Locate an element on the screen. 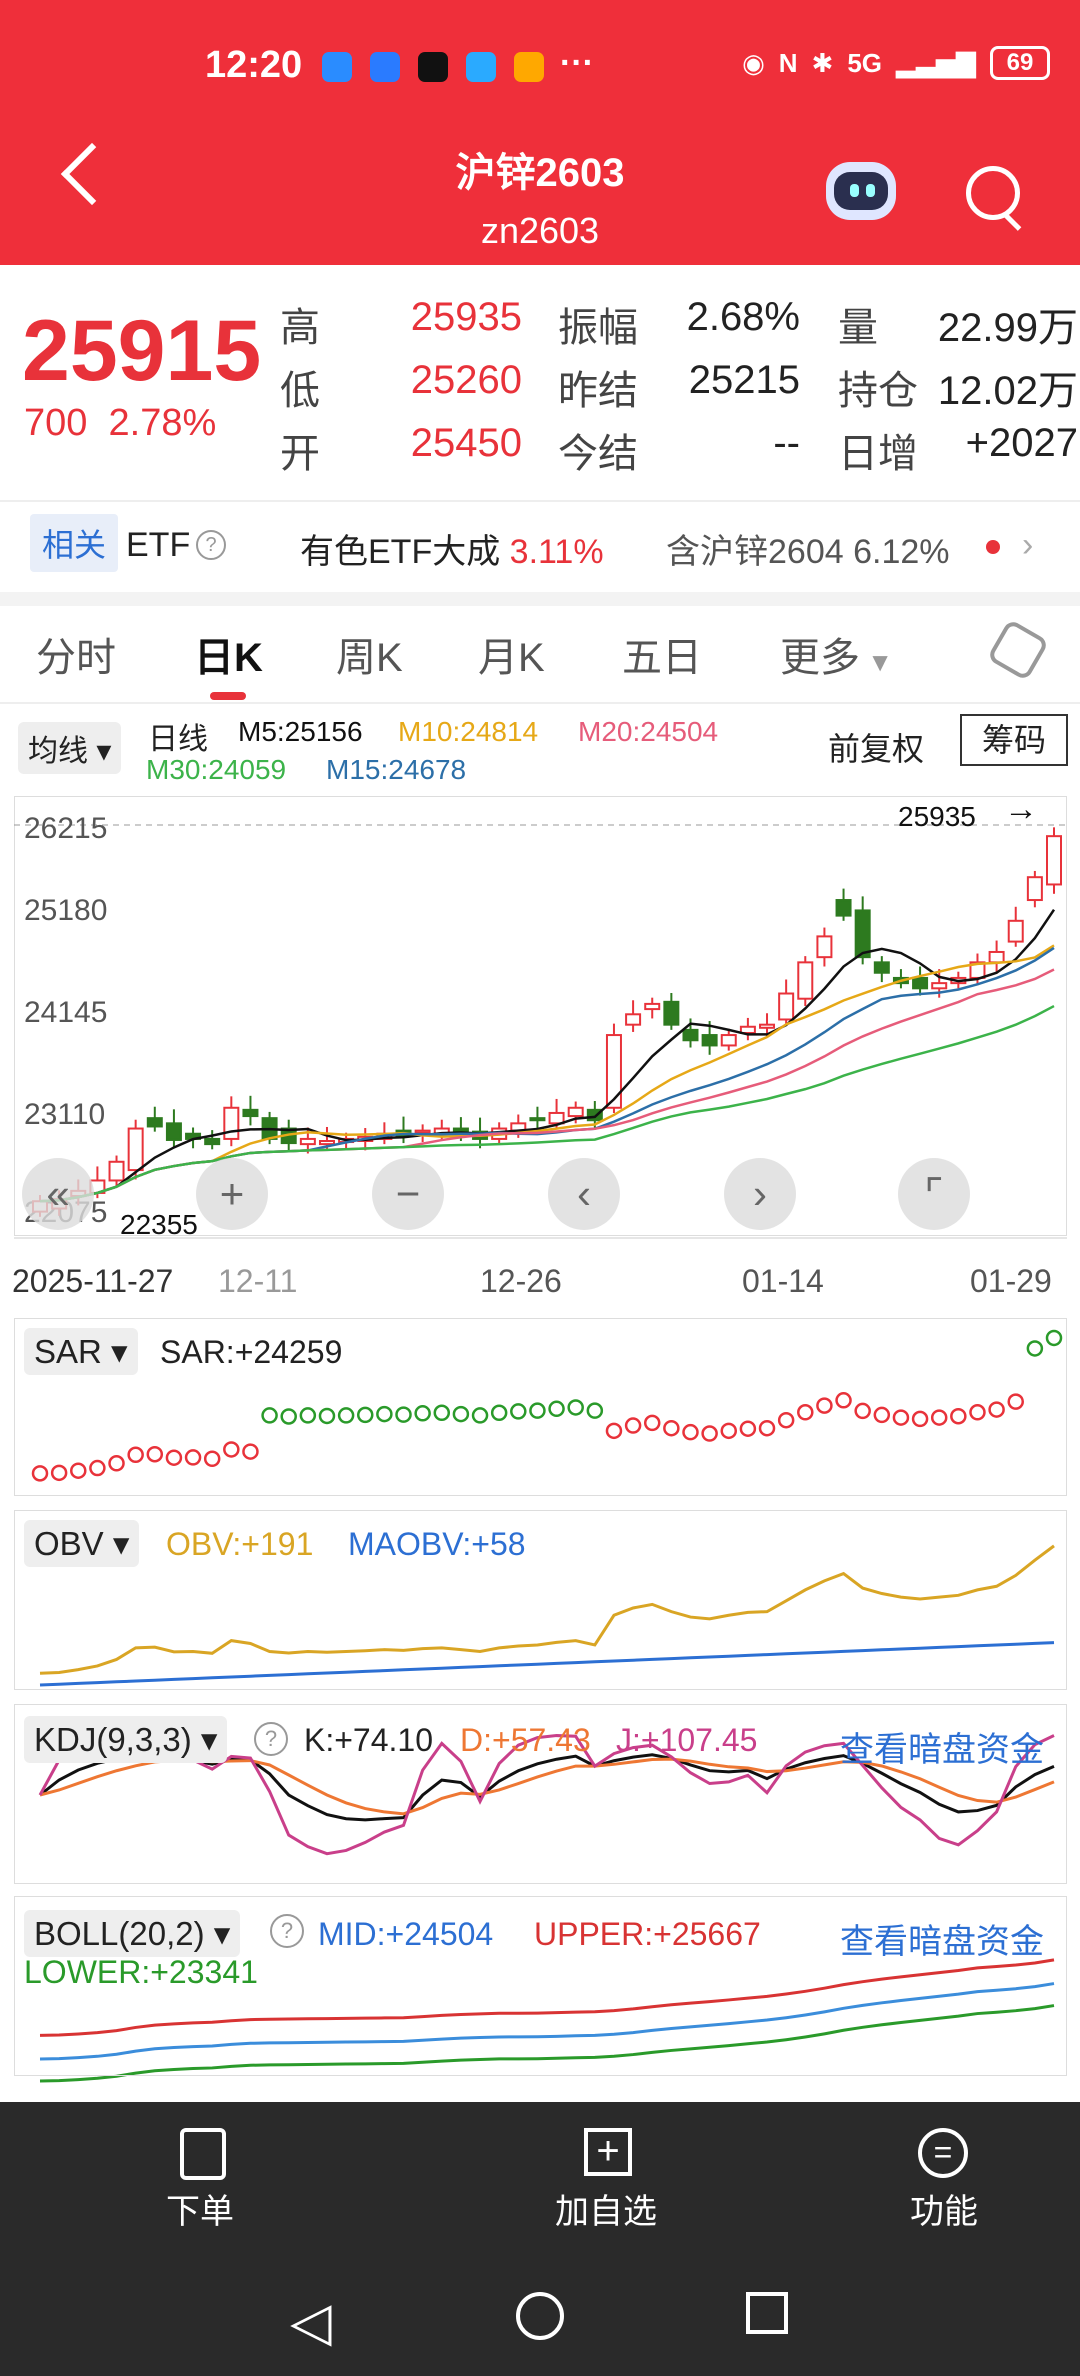  ma5-line is located at coordinates (547, 1055).